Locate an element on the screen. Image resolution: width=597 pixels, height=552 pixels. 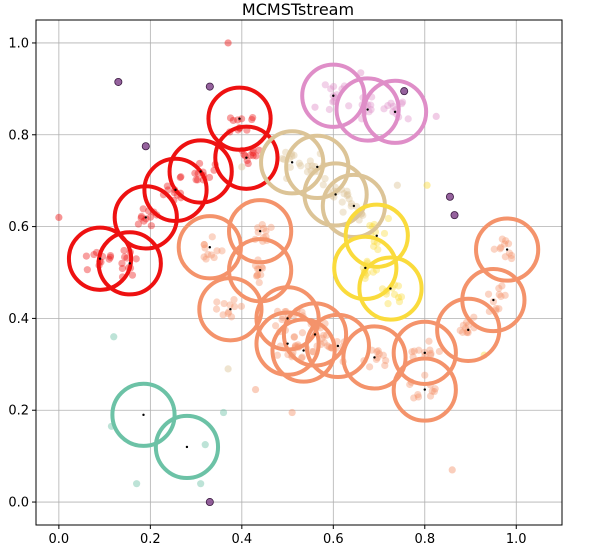
x-tick-label: 0.4 is located at coordinates (241, 539).